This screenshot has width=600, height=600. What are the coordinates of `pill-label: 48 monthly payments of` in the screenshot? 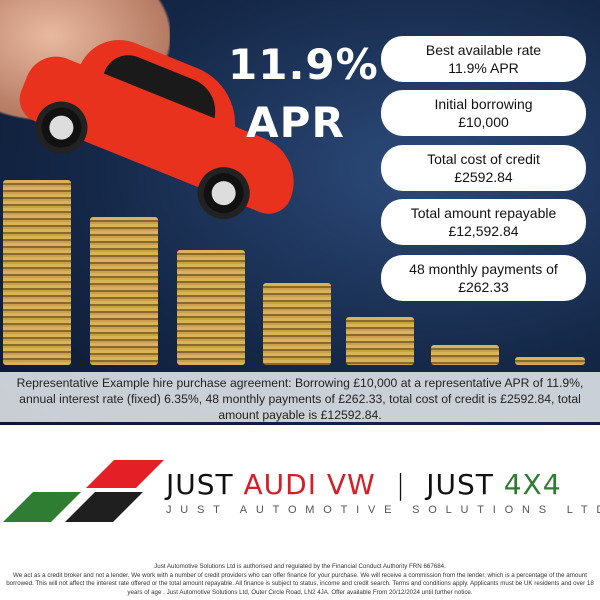 It's located at (483, 269).